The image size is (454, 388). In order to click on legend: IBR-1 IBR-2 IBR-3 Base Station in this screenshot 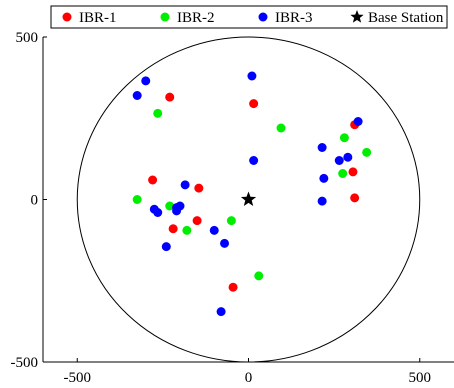, I will do `click(249, 17)`.